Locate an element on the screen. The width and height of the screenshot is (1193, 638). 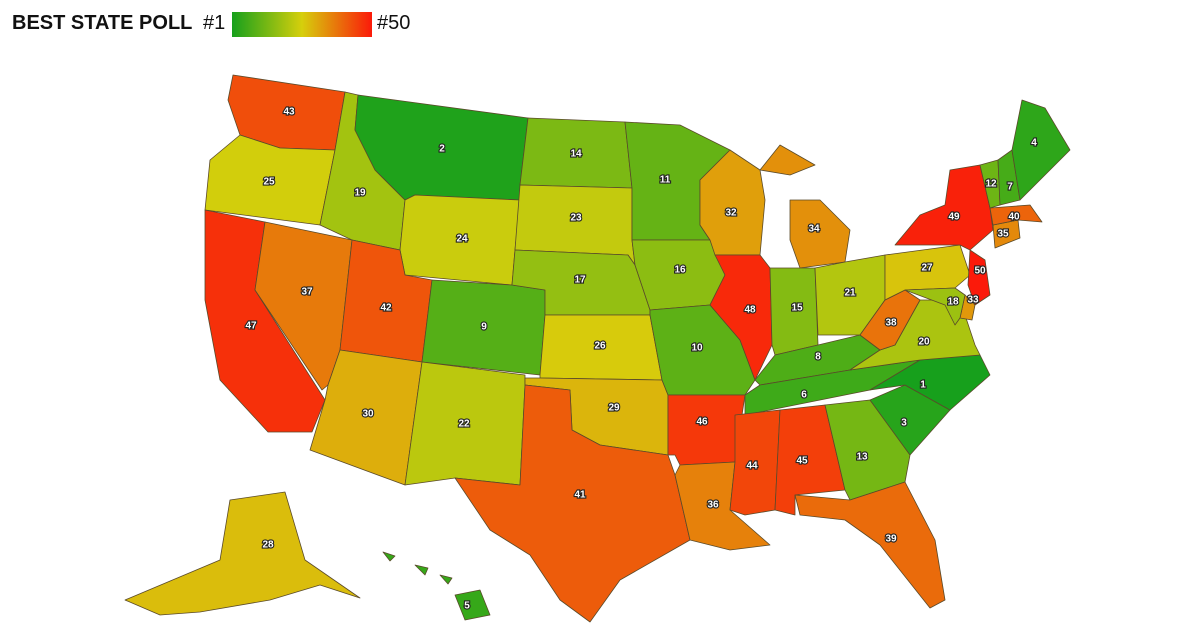
state-rank: 2 is located at coordinates (442, 149).